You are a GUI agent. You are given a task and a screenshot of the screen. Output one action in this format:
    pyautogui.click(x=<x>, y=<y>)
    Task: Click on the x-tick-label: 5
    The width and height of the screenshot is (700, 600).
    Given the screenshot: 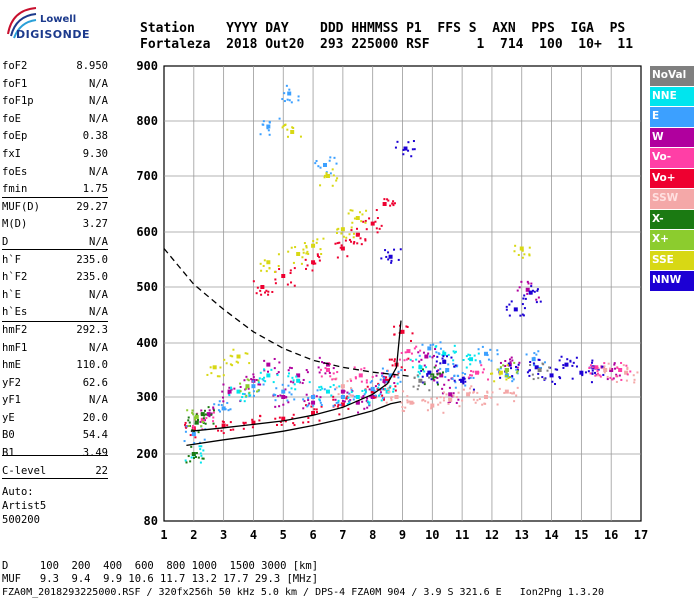 What is the action you would take?
    pyautogui.click(x=283, y=535)
    